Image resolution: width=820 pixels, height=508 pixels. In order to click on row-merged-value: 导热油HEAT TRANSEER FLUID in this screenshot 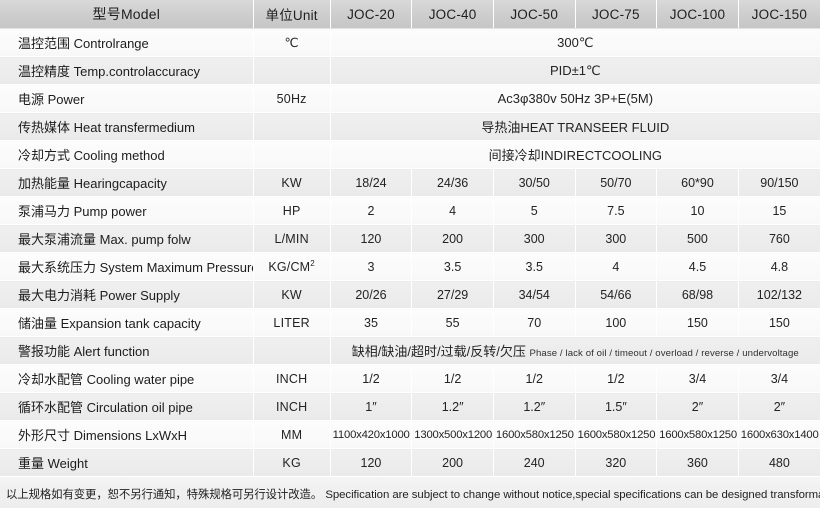, I will do `click(575, 126)`.